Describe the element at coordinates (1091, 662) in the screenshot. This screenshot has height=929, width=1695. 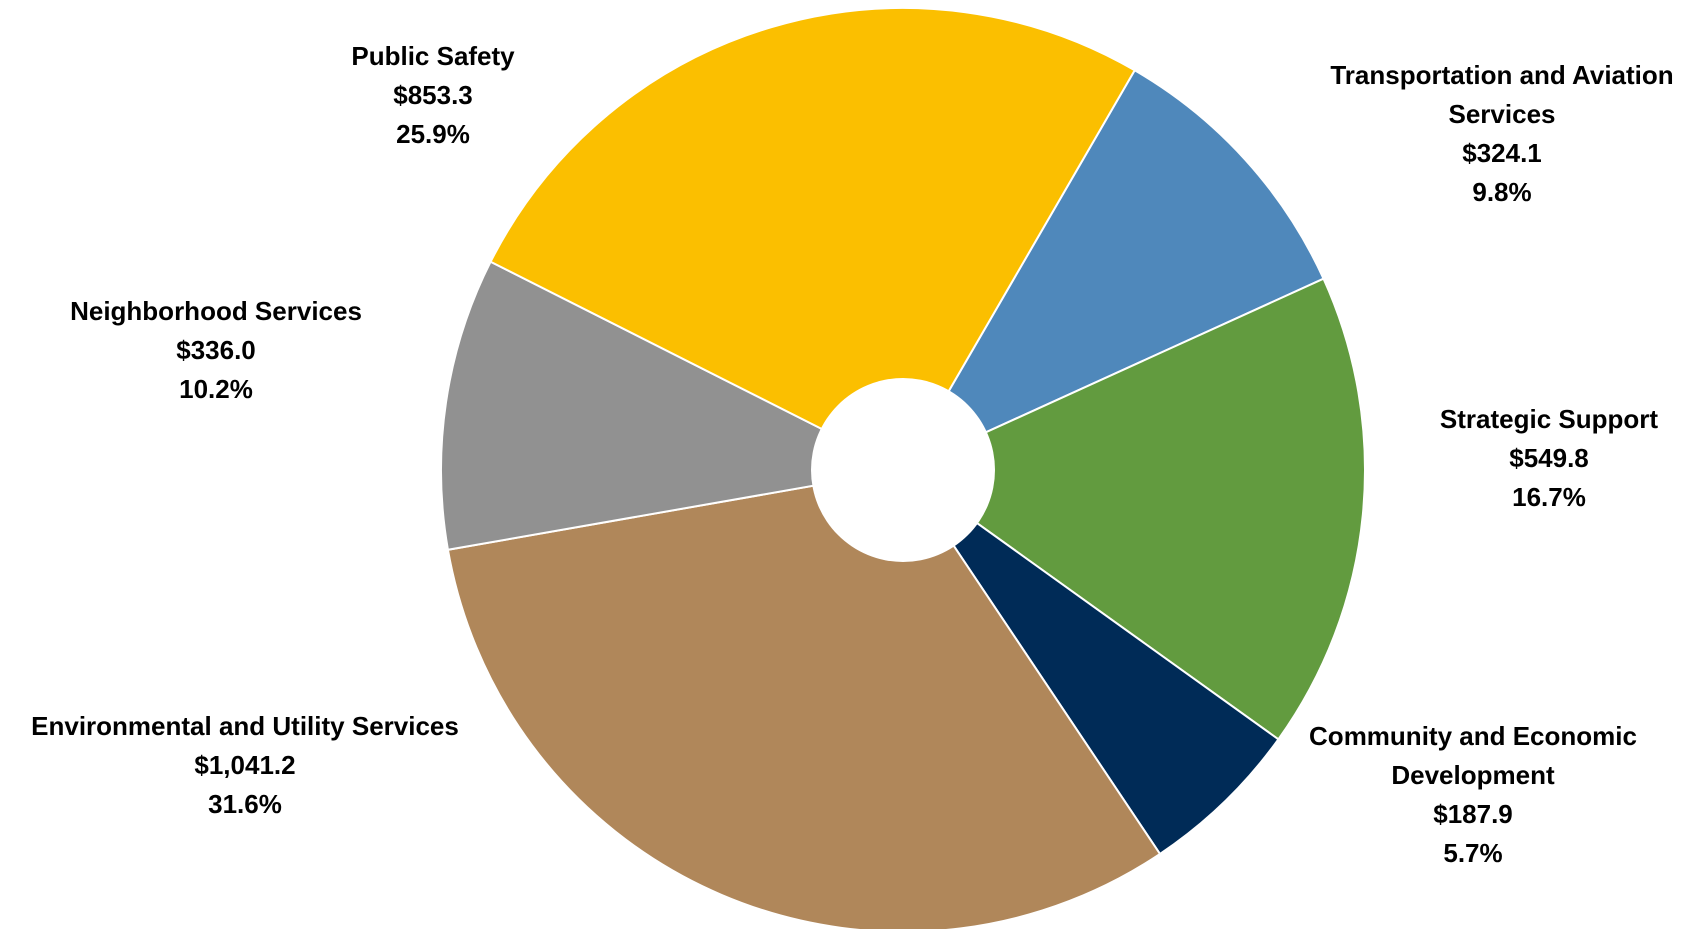
I see `pie-slice-community-and-economic-development` at that location.